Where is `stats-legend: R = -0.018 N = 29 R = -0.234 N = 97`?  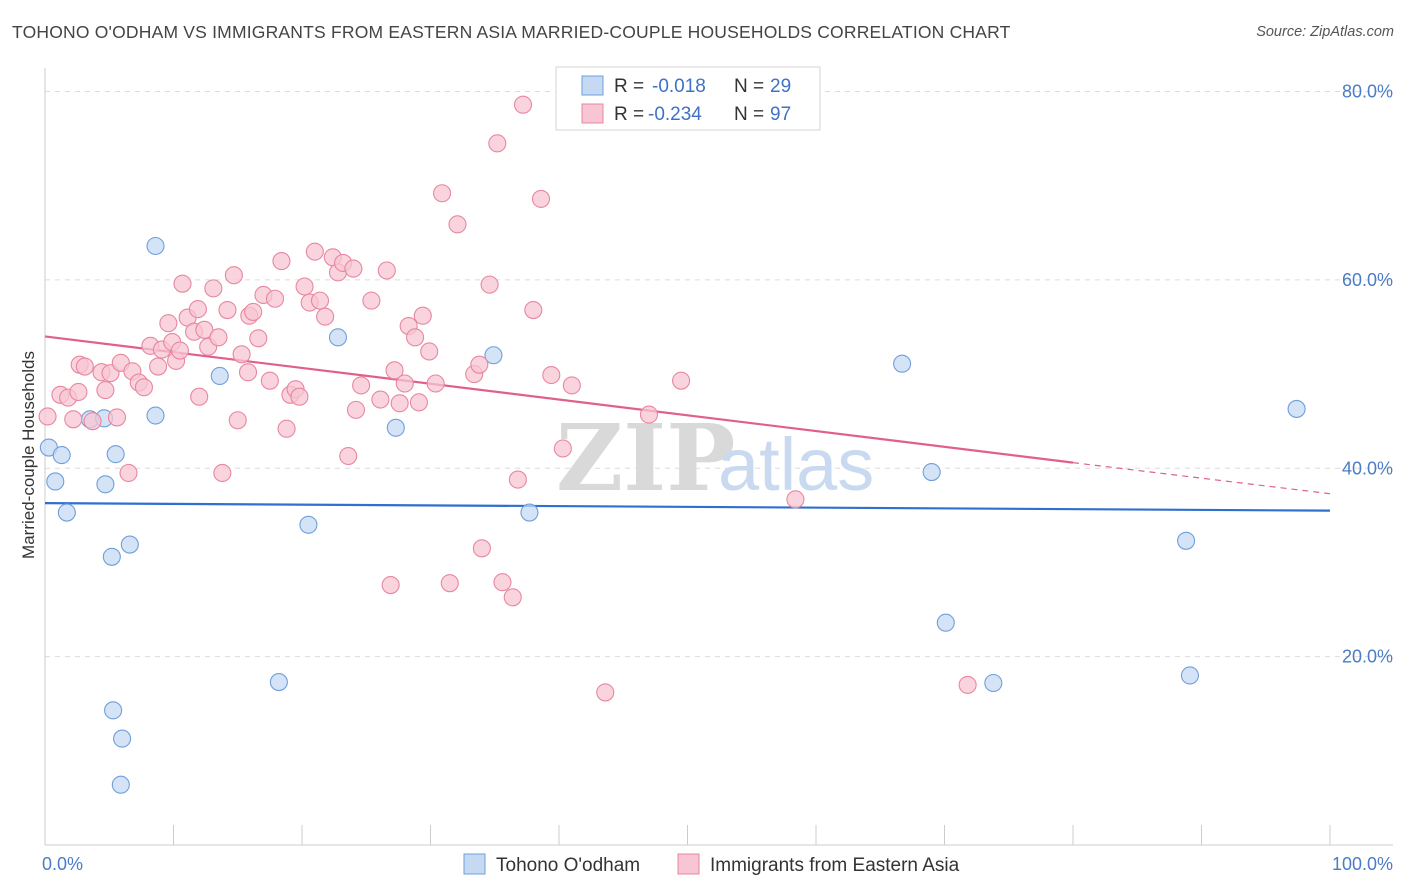 stats-legend: R = -0.018 N = 29 R = -0.234 N = 97 is located at coordinates (688, 98).